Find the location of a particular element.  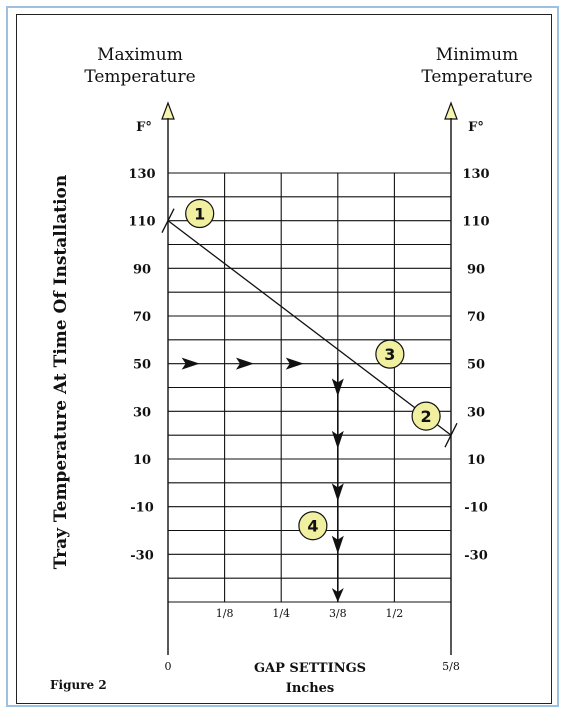

y-tick-label-right: 70 is located at coordinates (476, 317).